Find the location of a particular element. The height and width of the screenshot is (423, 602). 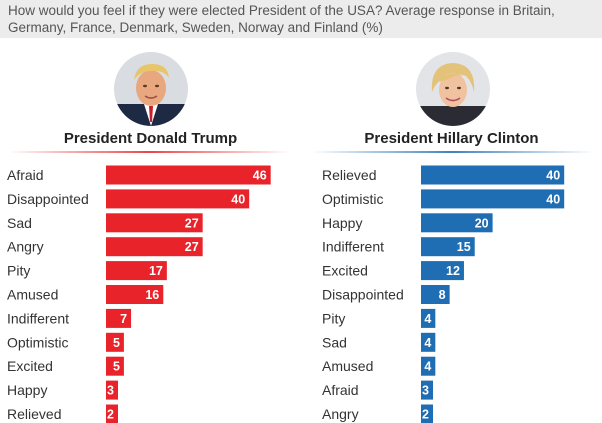

trump-category-label: Relieved is located at coordinates (34, 414).